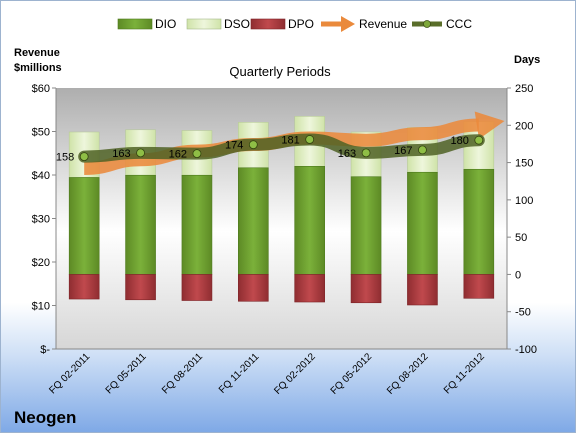 Image resolution: width=576 pixels, height=433 pixels. Describe the element at coordinates (523, 313) in the screenshot. I see `right-tick-label: -50` at that location.